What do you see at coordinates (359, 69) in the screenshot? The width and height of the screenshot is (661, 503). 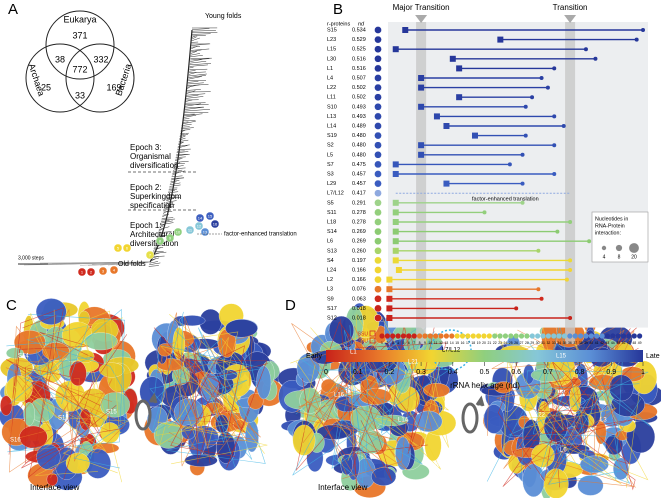 I see `protein-nd: 0.516` at bounding box center [359, 69].